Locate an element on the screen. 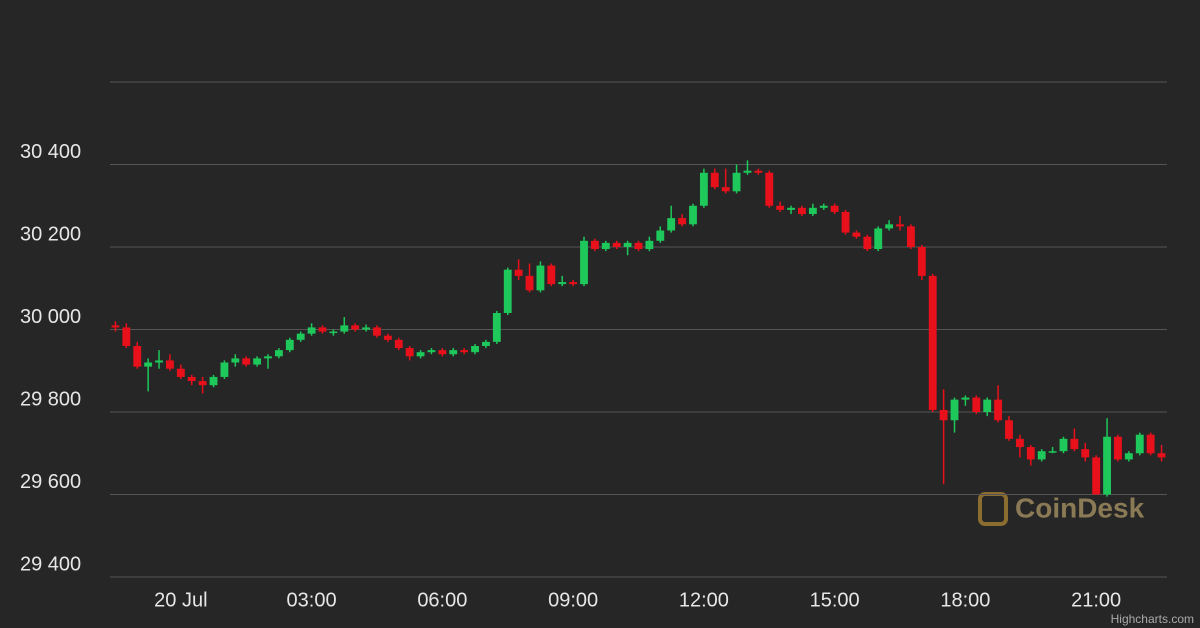 The height and width of the screenshot is (628, 1200). x-tick-label: 06:00 is located at coordinates (442, 600).